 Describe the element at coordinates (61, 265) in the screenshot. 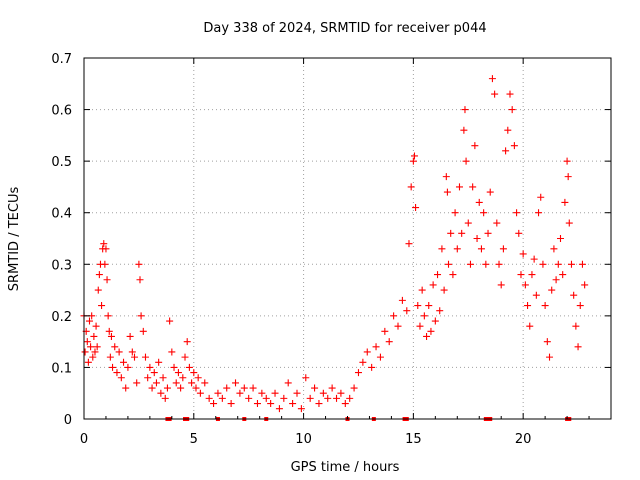

I see `y-tick-label: 0.3` at that location.